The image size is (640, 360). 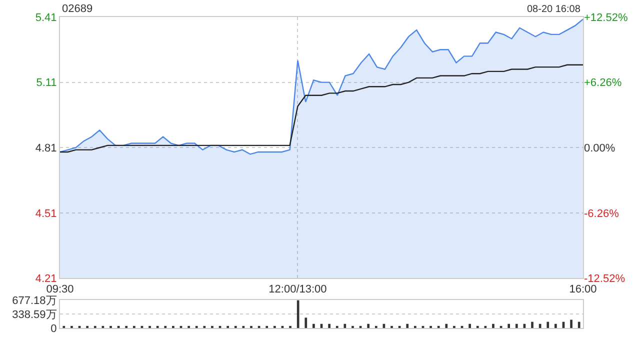 What do you see at coordinates (297, 289) in the screenshot?
I see `x-tick-label: 12:00/13:00` at bounding box center [297, 289].